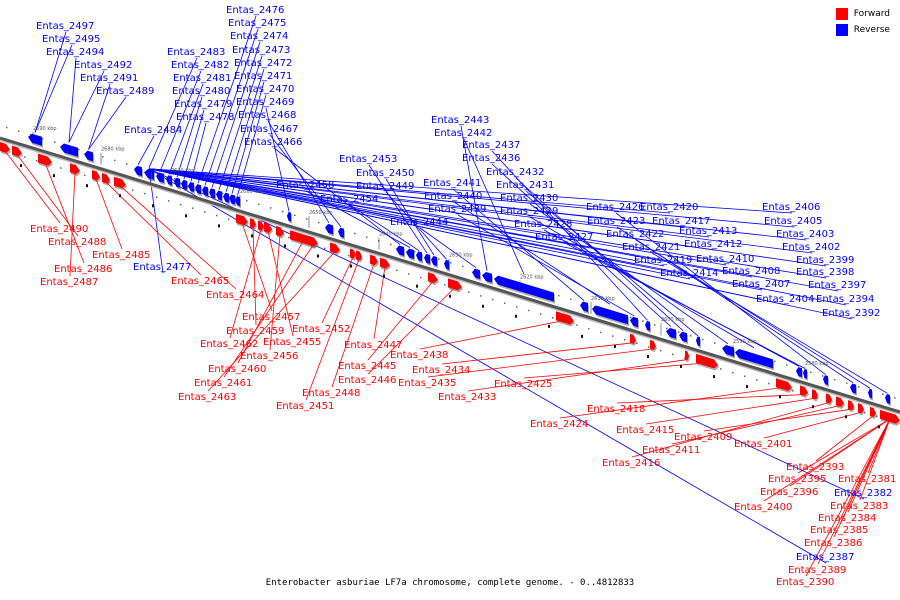  I want to click on forward-gene-label: Entas_2457, so click(271, 317).